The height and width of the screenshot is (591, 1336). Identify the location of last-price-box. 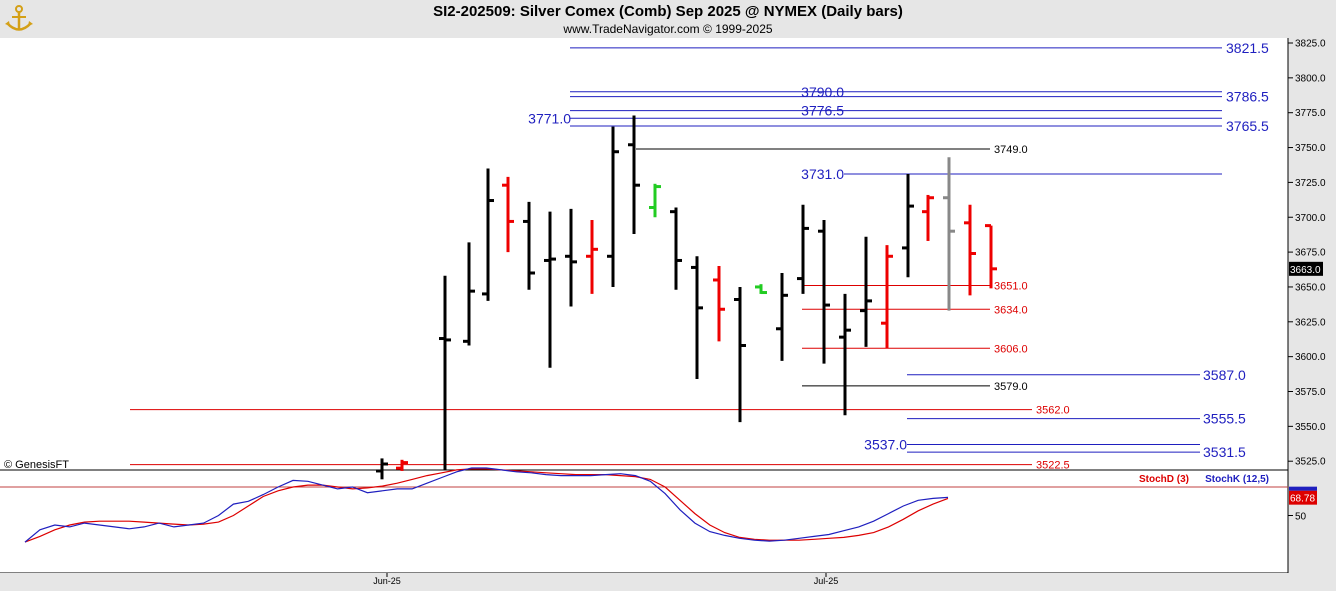
(1306, 268).